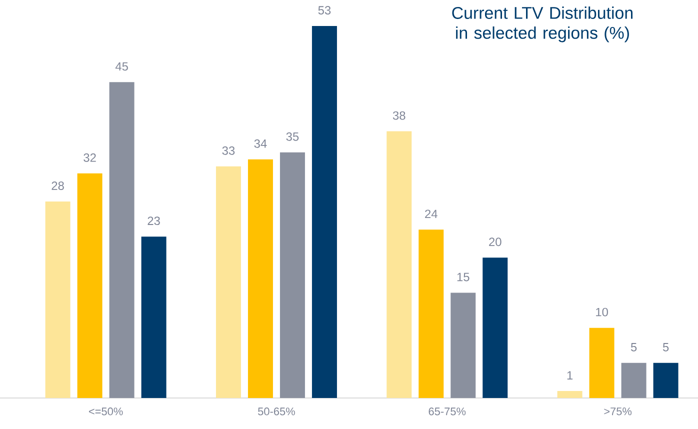 Image resolution: width=698 pixels, height=429 pixels. Describe the element at coordinates (399, 115) in the screenshot. I see `data-label: 38` at that location.